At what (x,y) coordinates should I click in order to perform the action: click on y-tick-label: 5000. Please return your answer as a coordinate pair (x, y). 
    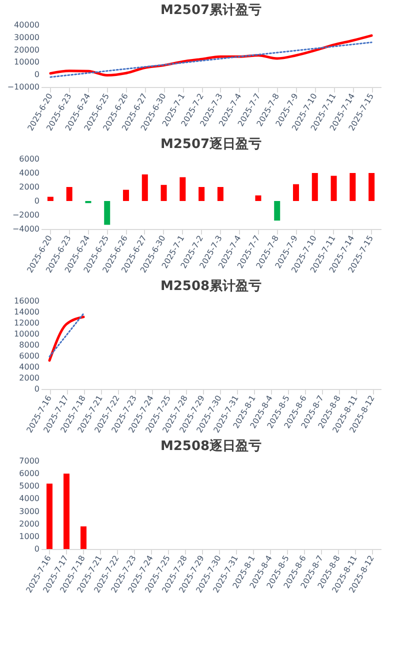
    Looking at the image, I should click on (29, 486).